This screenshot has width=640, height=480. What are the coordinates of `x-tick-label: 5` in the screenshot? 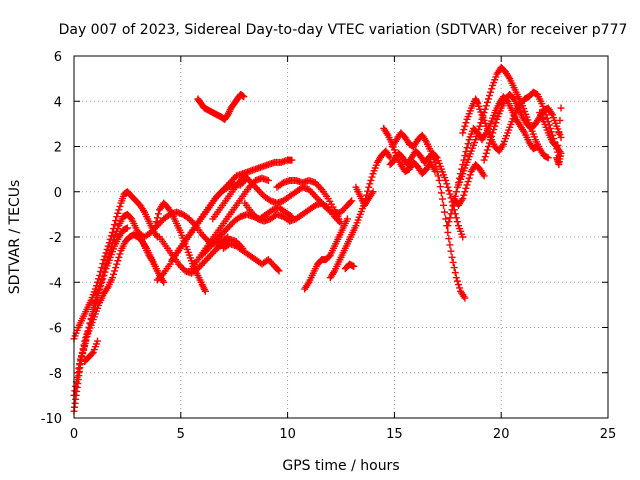 It's located at (181, 434).